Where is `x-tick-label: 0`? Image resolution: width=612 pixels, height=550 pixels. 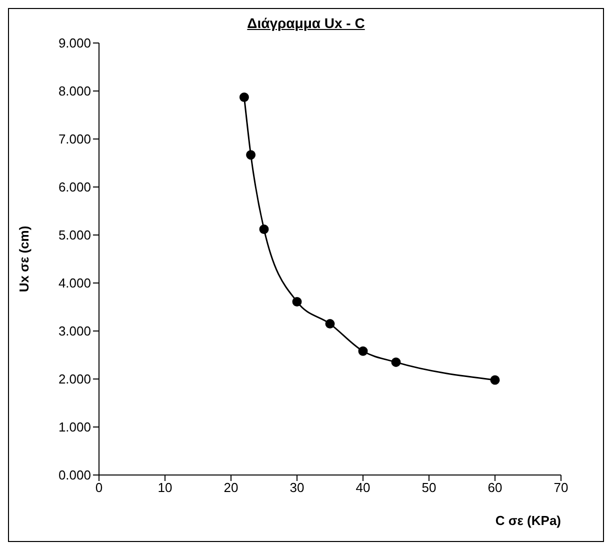 x-tick-label: 0 is located at coordinates (99, 488).